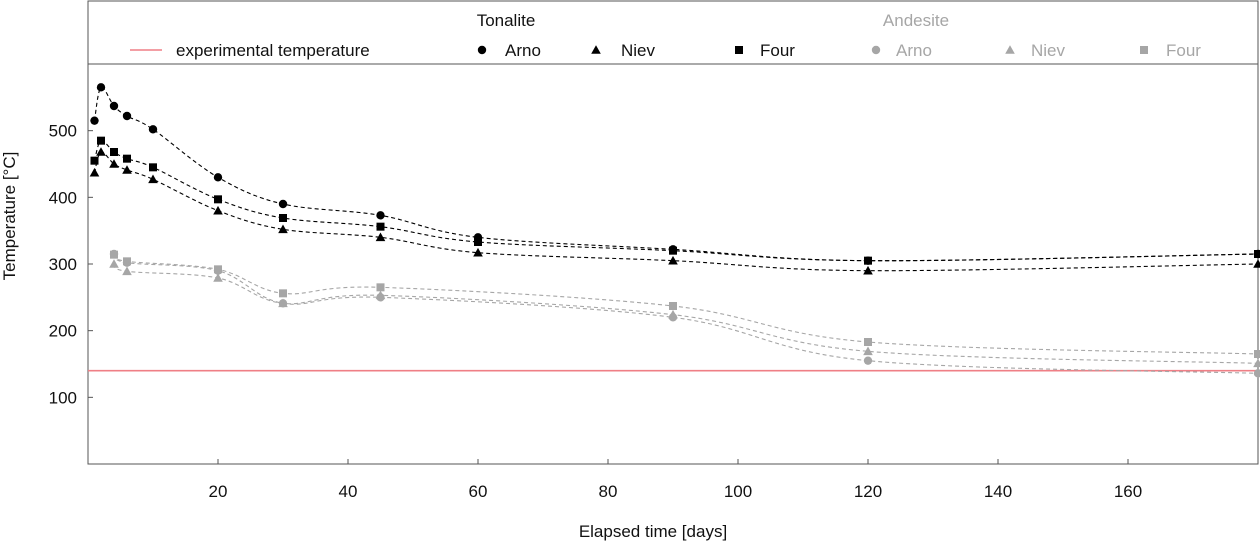 The image size is (1260, 542). Describe the element at coordinates (63, 331) in the screenshot. I see `y-tick-label: 200` at that location.